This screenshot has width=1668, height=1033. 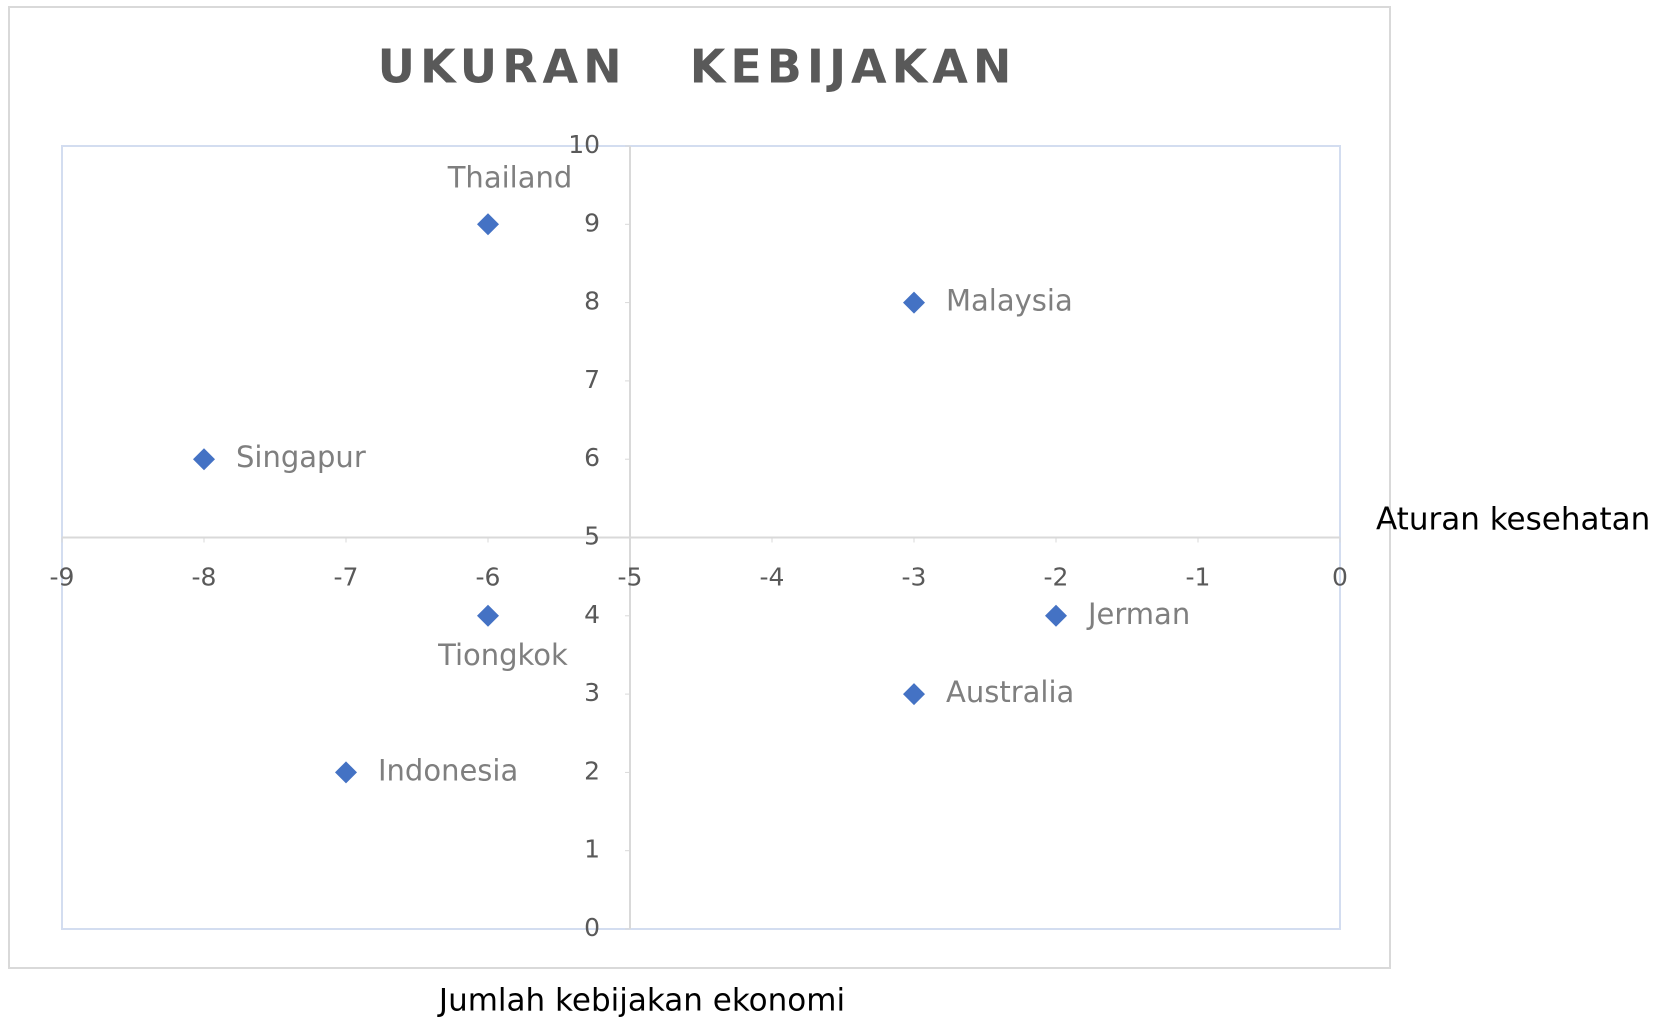 What do you see at coordinates (641, 1001) in the screenshot?
I see `x-axis-label: Jumlah kebijakan ekonomi` at bounding box center [641, 1001].